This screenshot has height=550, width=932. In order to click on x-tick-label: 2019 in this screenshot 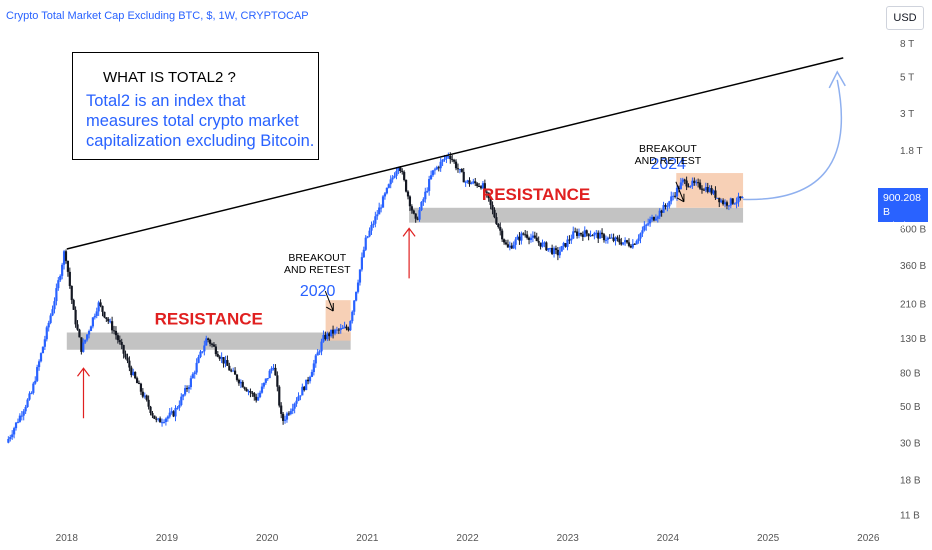, I will do `click(167, 538)`.